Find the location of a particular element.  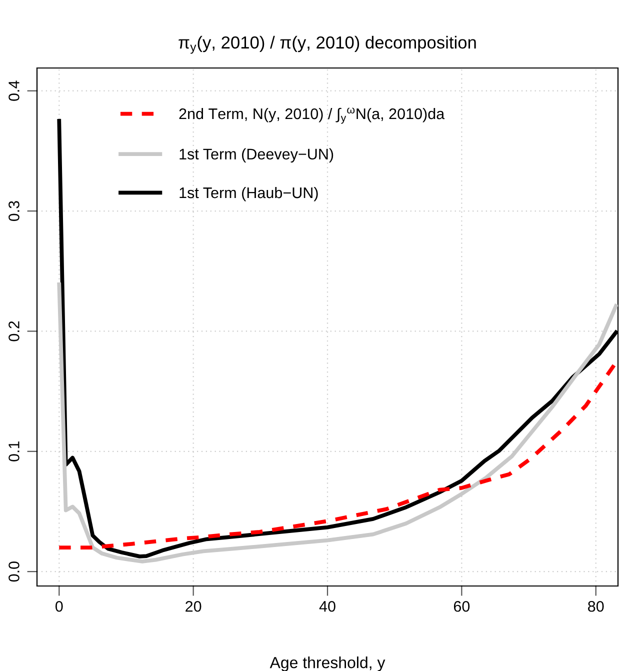

x-tick-label: 0 is located at coordinates (59, 606).